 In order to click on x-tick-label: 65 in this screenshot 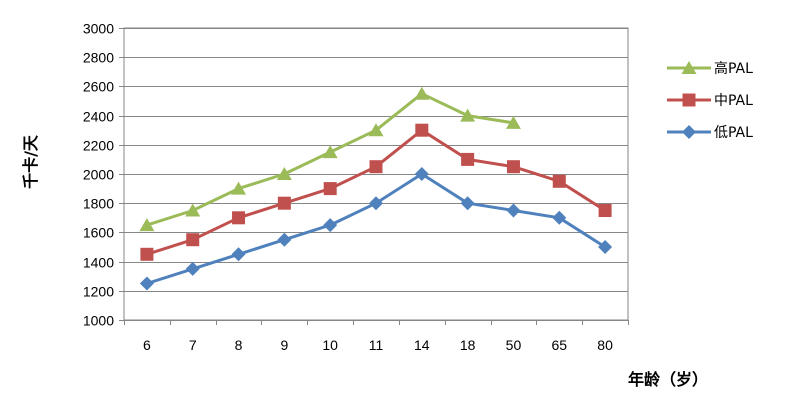, I will do `click(559, 345)`.